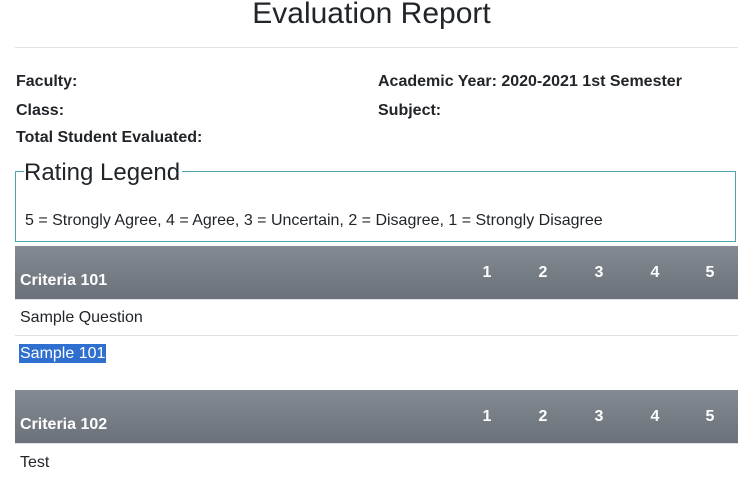 The height and width of the screenshot is (485, 743). I want to click on question-text: Test, so click(35, 462).